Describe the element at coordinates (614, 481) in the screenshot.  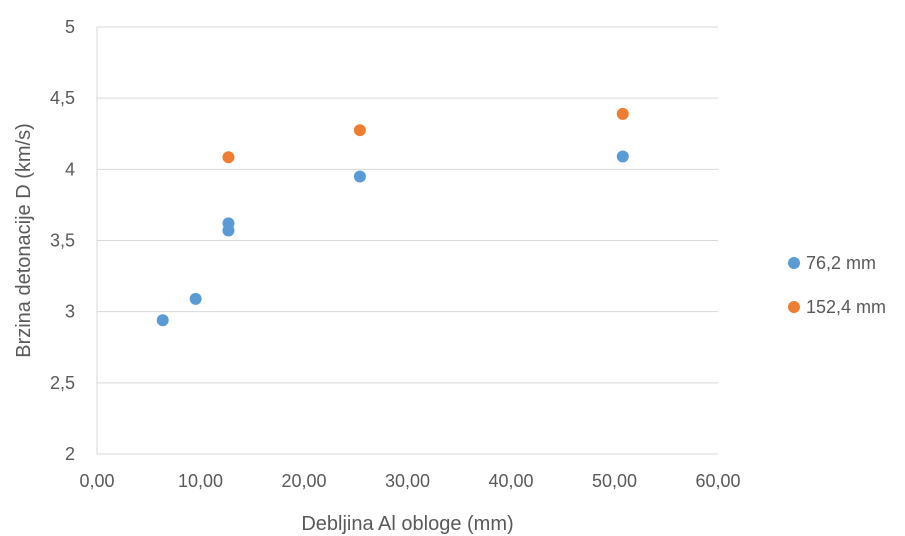
I see `x-tick-label: 50,00` at that location.